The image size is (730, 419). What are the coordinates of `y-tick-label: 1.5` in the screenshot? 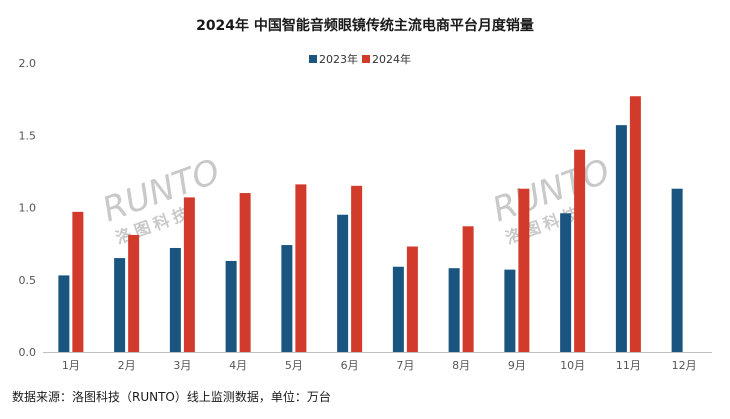 It's located at (28, 135).